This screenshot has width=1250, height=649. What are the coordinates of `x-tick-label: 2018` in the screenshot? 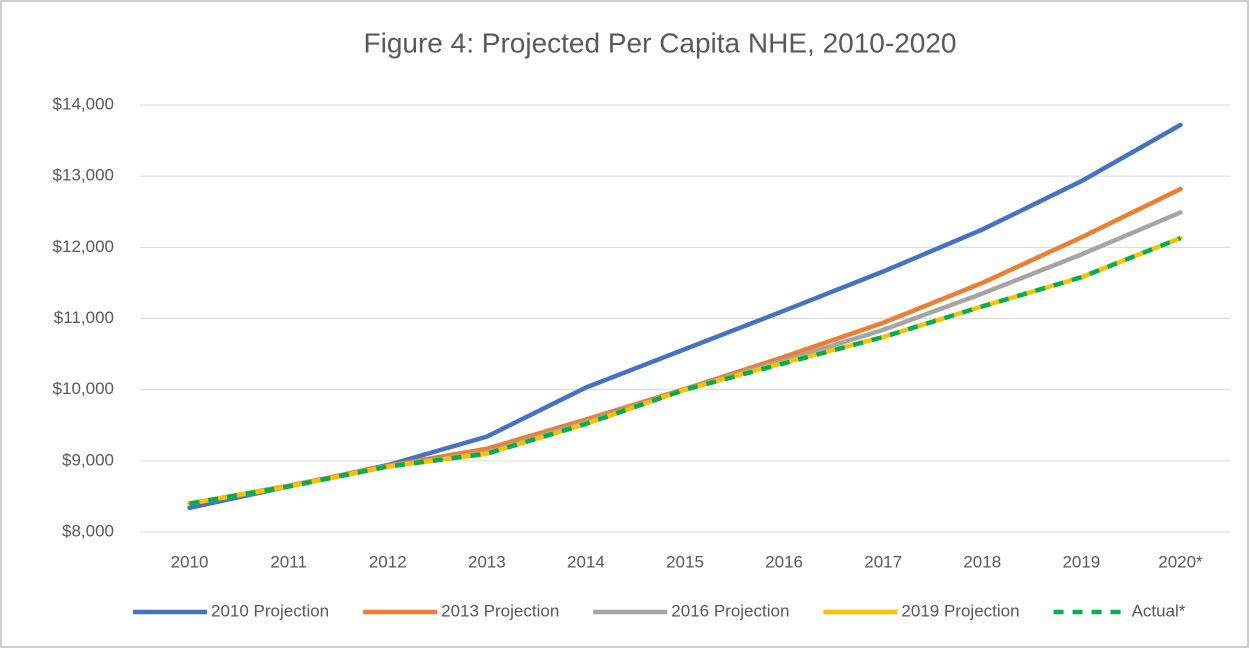 It's located at (982, 561).